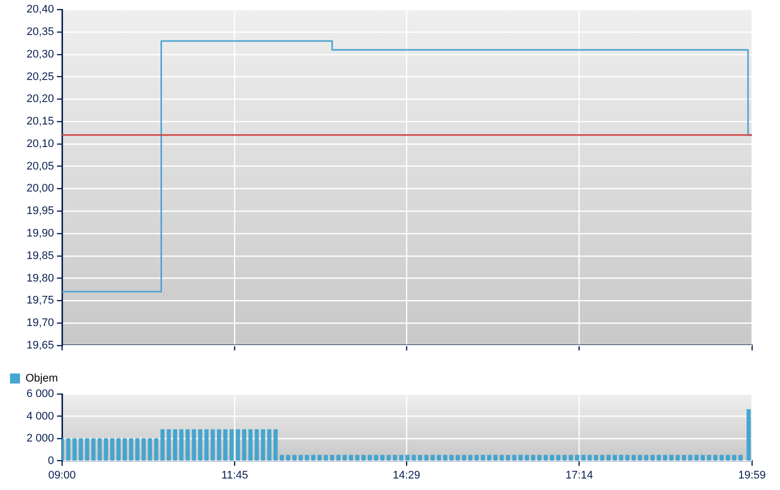  I want to click on y-tick-label: 4 000, so click(40, 416).